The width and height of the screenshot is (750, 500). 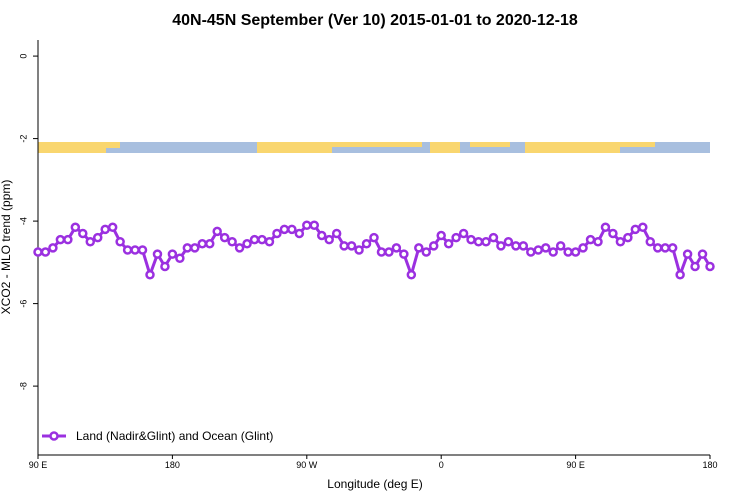 I want to click on legend-label: Land (Nadir&Glint) and Ocean (Glint), so click(x=174, y=436).